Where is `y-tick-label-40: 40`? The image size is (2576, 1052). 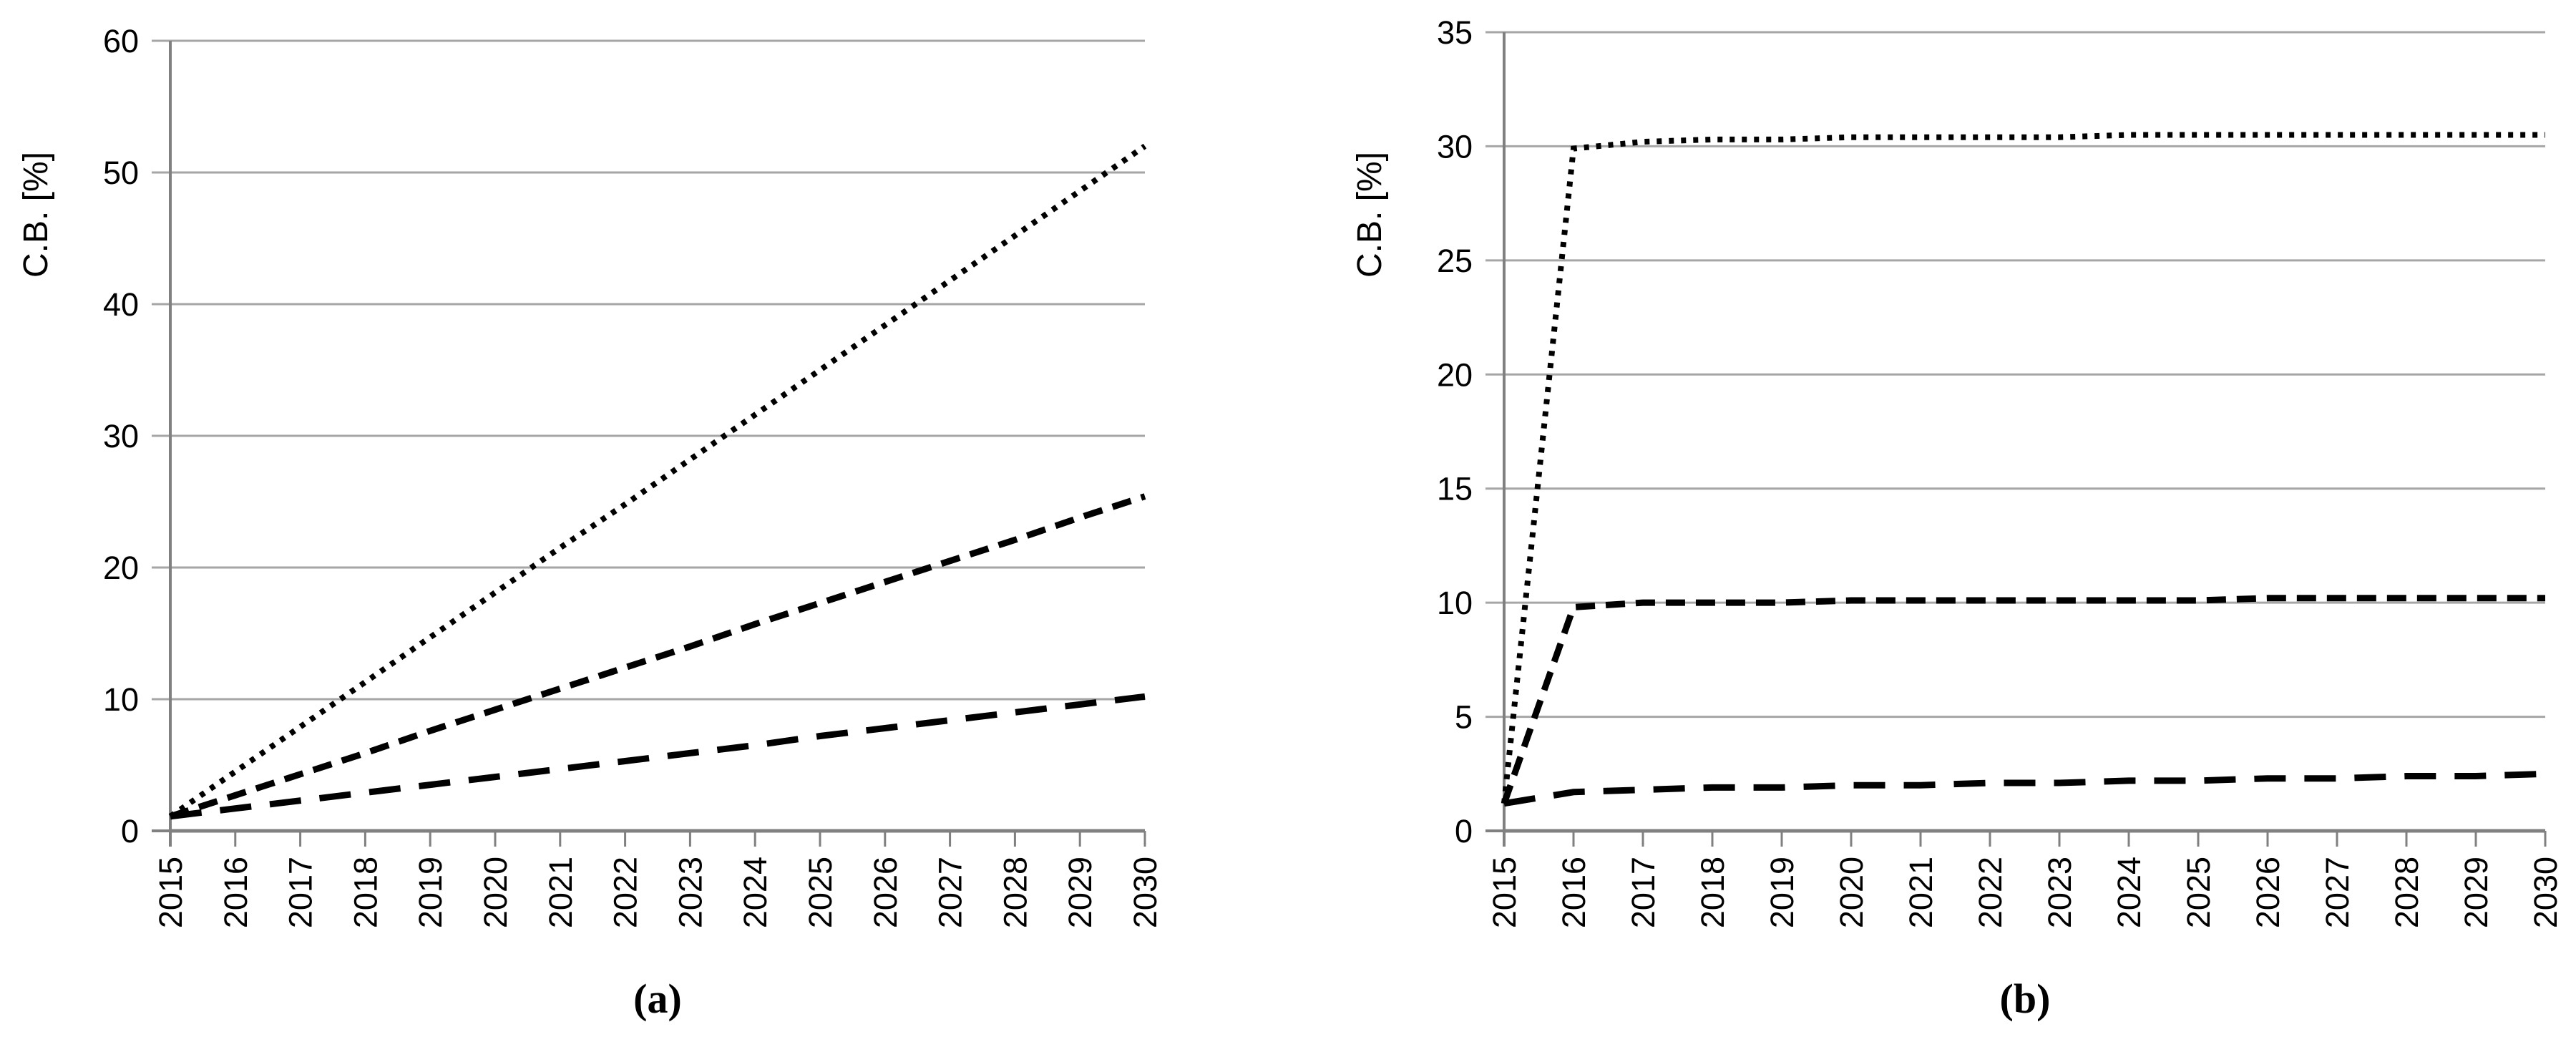
y-tick-label-40: 40 is located at coordinates (121, 304).